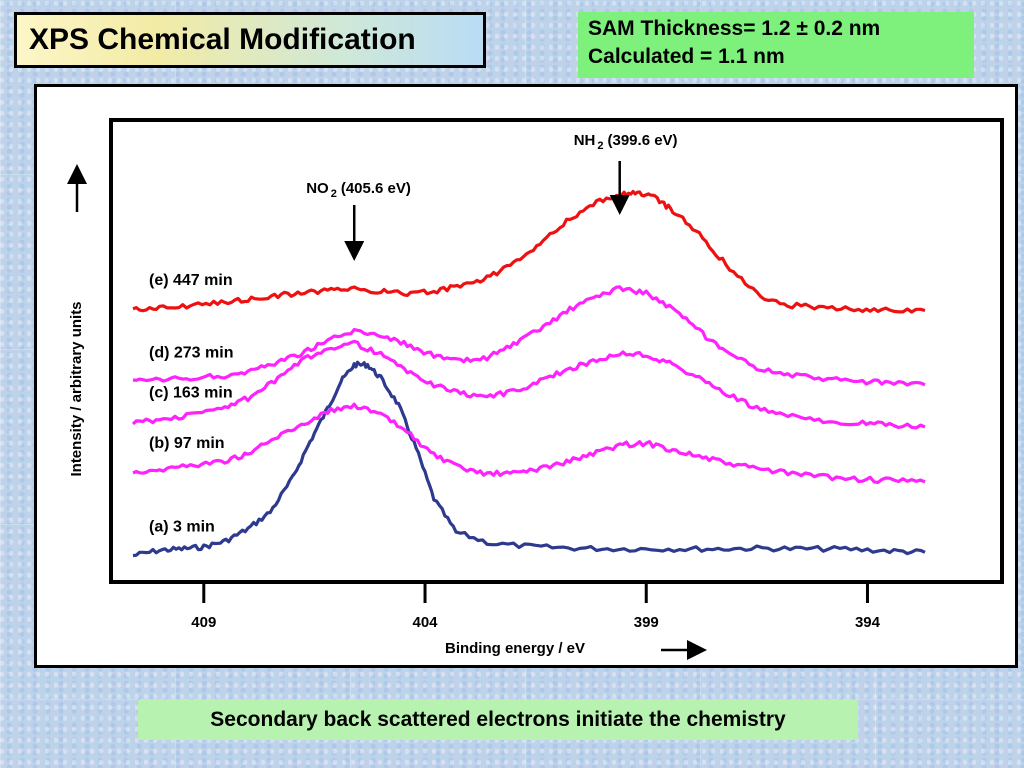  Describe the element at coordinates (536, 607) in the screenshot. I see `x-ticks: 409 404 399 394` at that location.